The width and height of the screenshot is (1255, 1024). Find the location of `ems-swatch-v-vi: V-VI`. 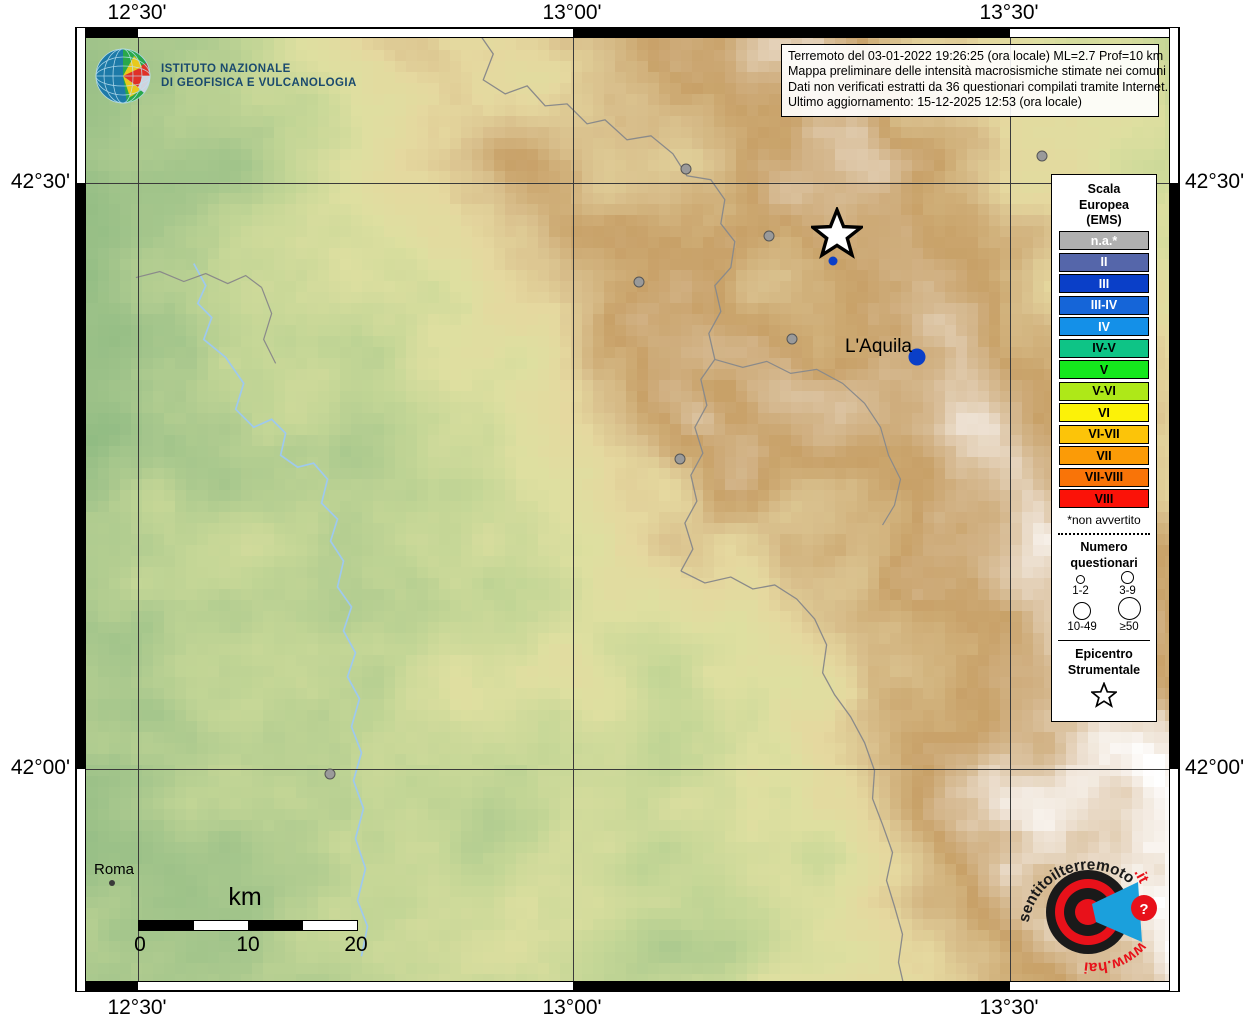

ems-swatch-v-vi: V-VI is located at coordinates (1104, 391).